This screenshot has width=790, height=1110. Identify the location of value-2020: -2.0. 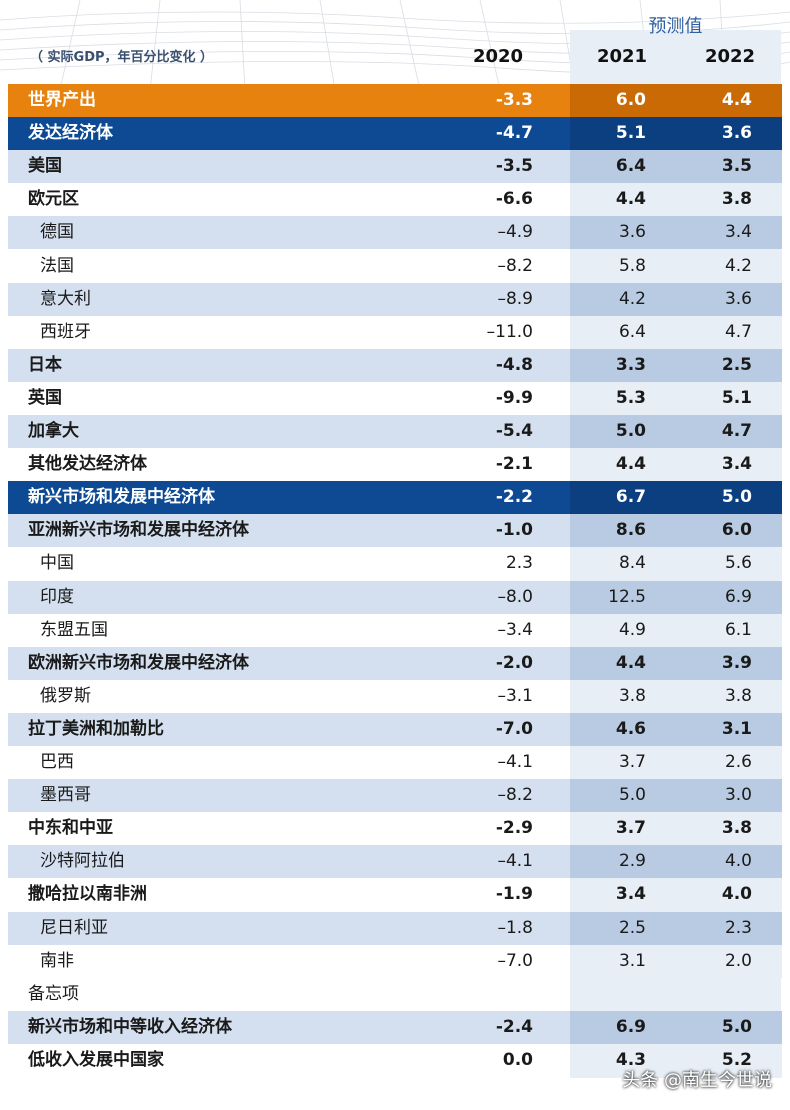
(514, 662).